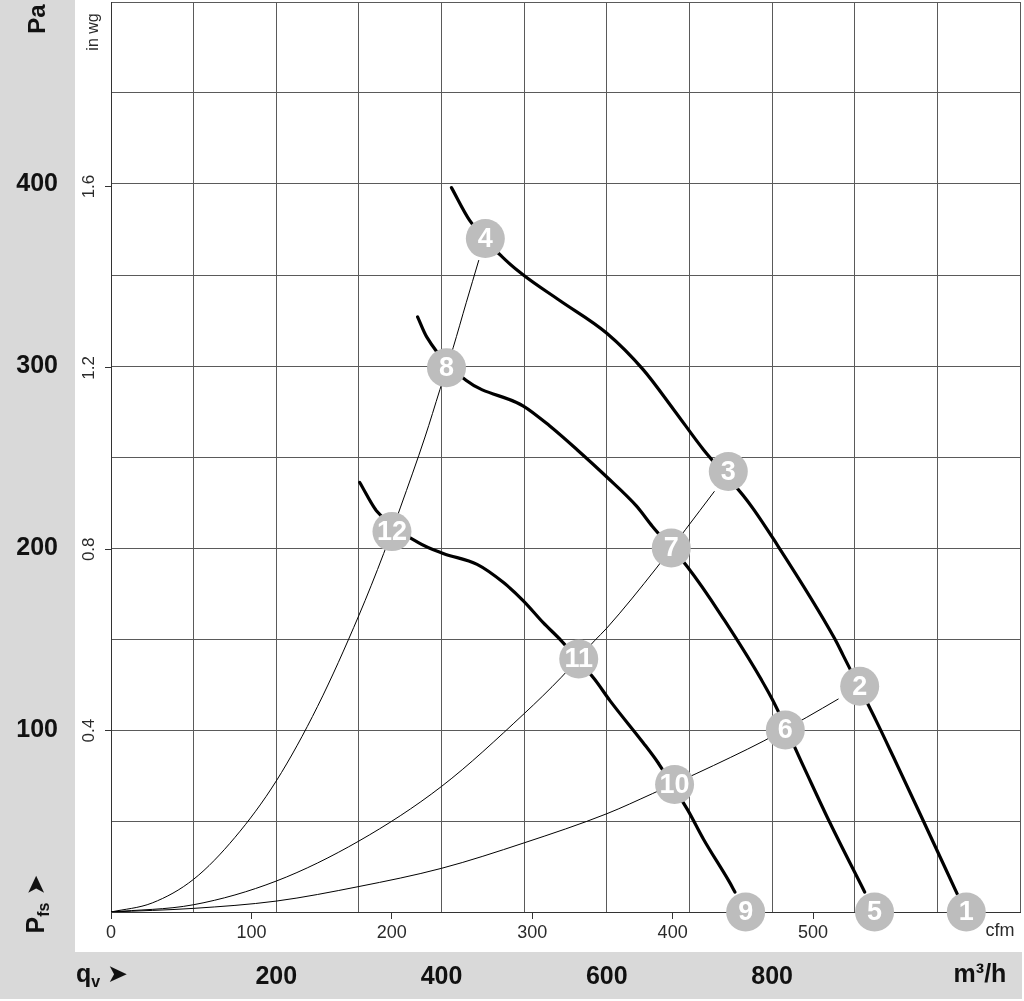  Describe the element at coordinates (672, 931) in the screenshot. I see `x2-tick-label: 400` at that location.